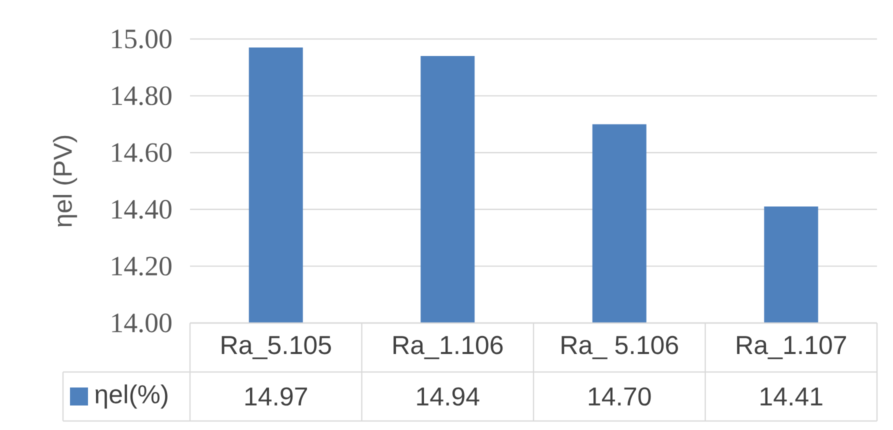  What do you see at coordinates (791, 348) in the screenshot?
I see `x-tick-label: Ra_1.107` at bounding box center [791, 348].